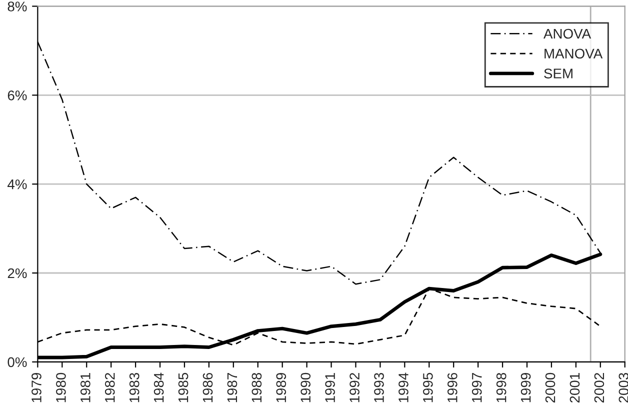  I want to click on x-tick-label: 1988, so click(257, 387).